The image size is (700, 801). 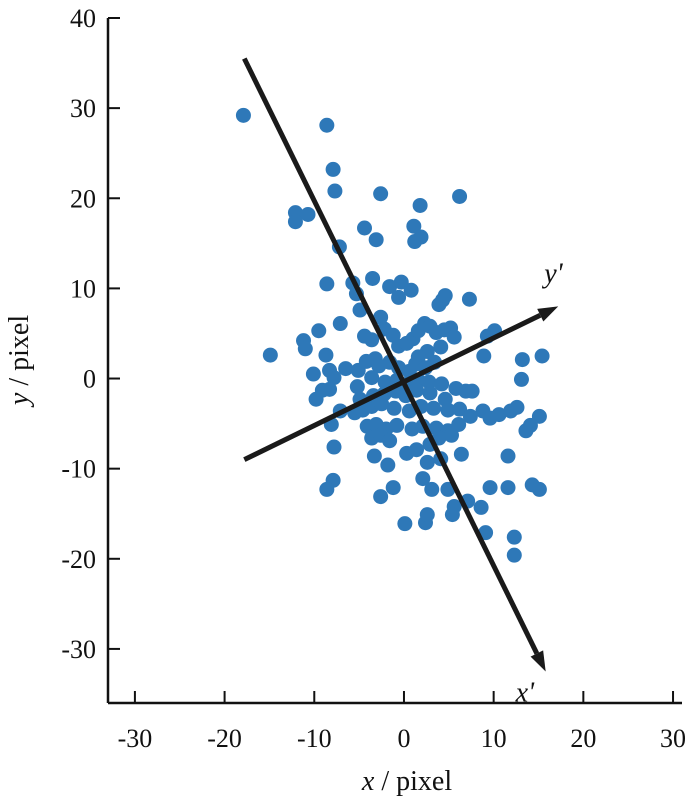 What do you see at coordinates (494, 738) in the screenshot?
I see `x-tick-label: 10` at bounding box center [494, 738].